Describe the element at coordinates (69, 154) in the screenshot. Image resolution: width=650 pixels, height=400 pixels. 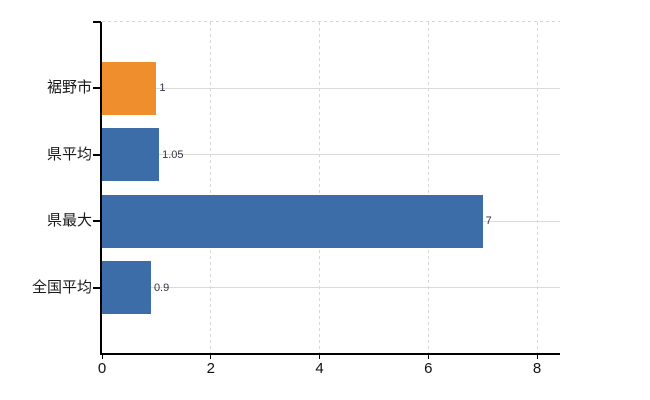
I see `category-label: 県平均` at that location.